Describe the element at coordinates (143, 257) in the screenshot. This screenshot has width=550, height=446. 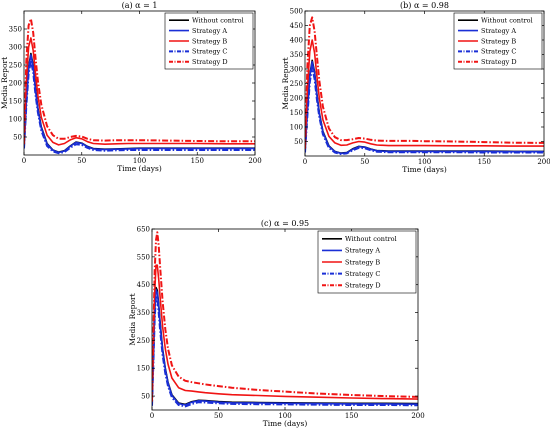
I see `y-tick-label: 550` at that location.